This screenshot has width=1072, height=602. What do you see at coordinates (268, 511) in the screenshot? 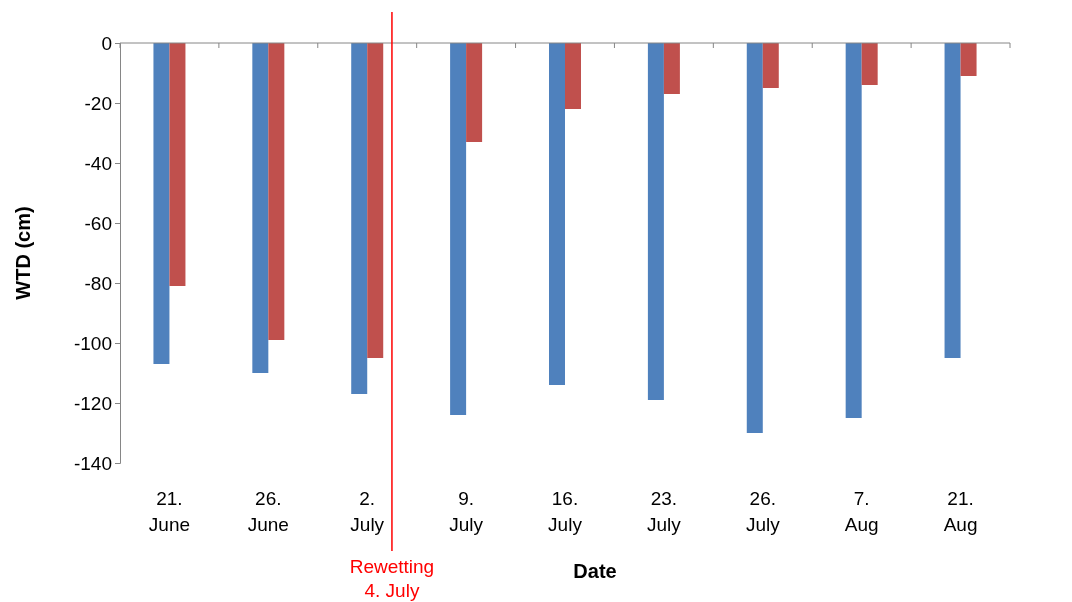
I see `x-tick-label: 26. June` at bounding box center [268, 511].